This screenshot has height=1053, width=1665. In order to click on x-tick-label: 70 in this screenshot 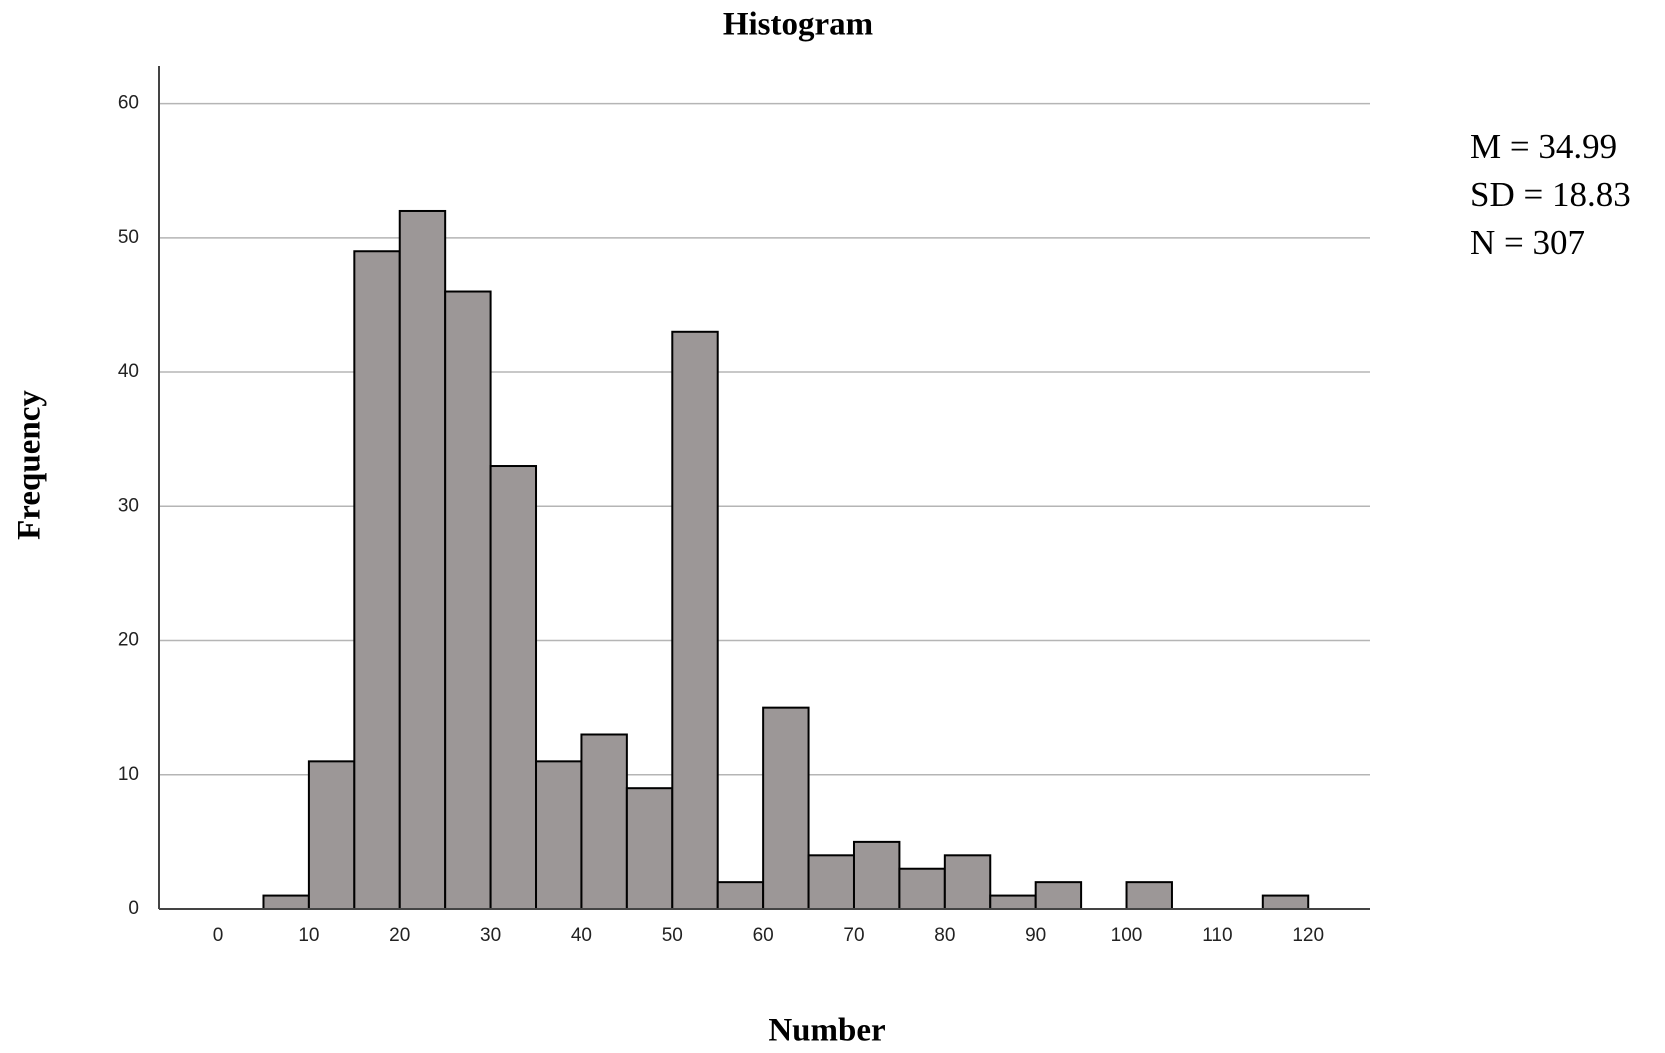, I will do `click(853, 935)`.